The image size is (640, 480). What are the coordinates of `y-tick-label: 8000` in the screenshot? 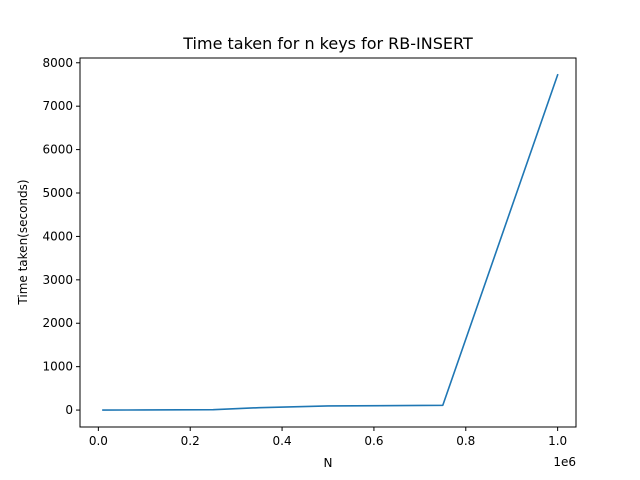 It's located at (57, 63).